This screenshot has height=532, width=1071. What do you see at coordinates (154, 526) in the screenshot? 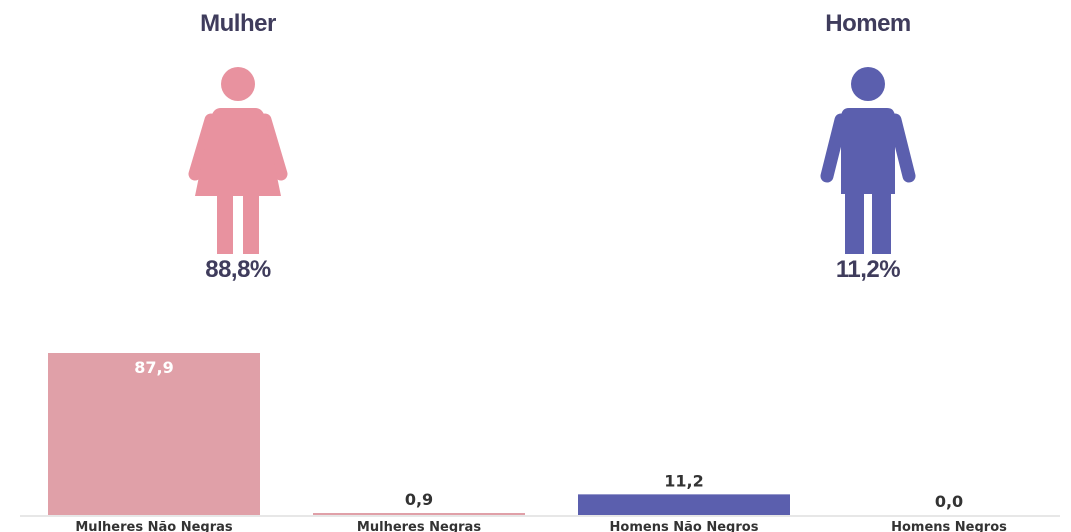
I see `category-label: Mulheres Não Negras` at bounding box center [154, 526].